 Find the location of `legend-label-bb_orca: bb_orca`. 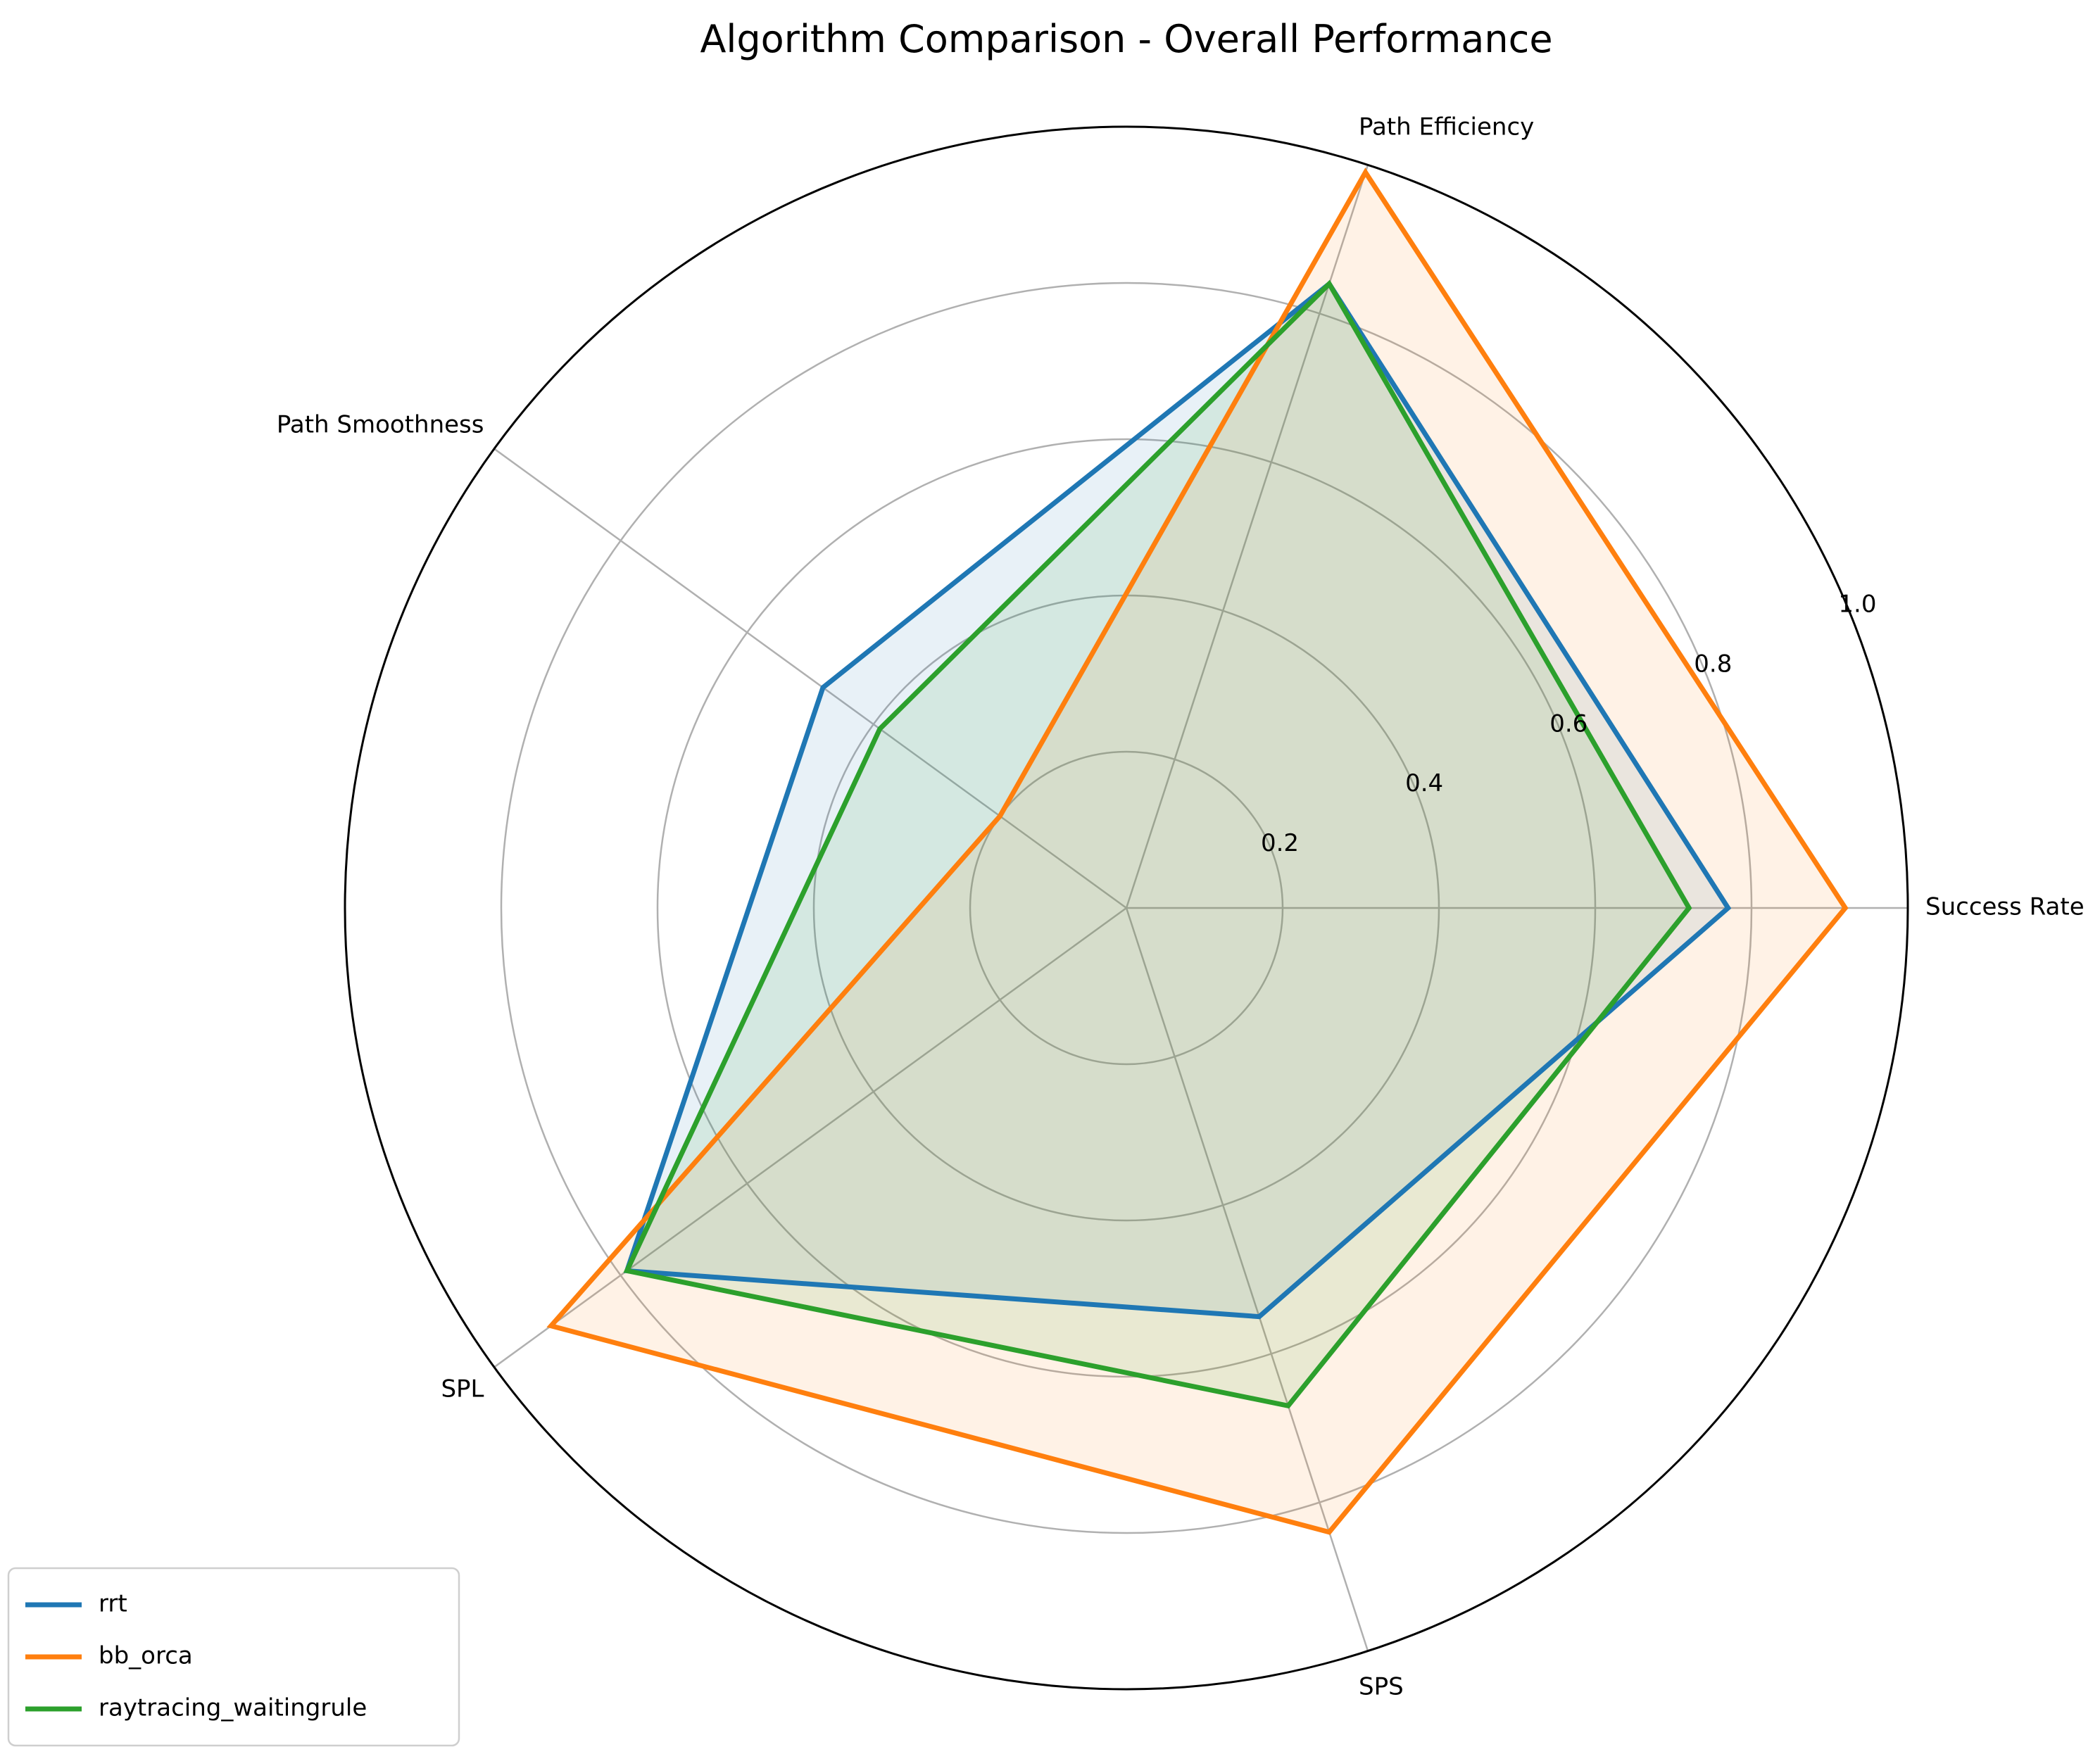

legend-label-bb_orca: bb_orca is located at coordinates (146, 1656).